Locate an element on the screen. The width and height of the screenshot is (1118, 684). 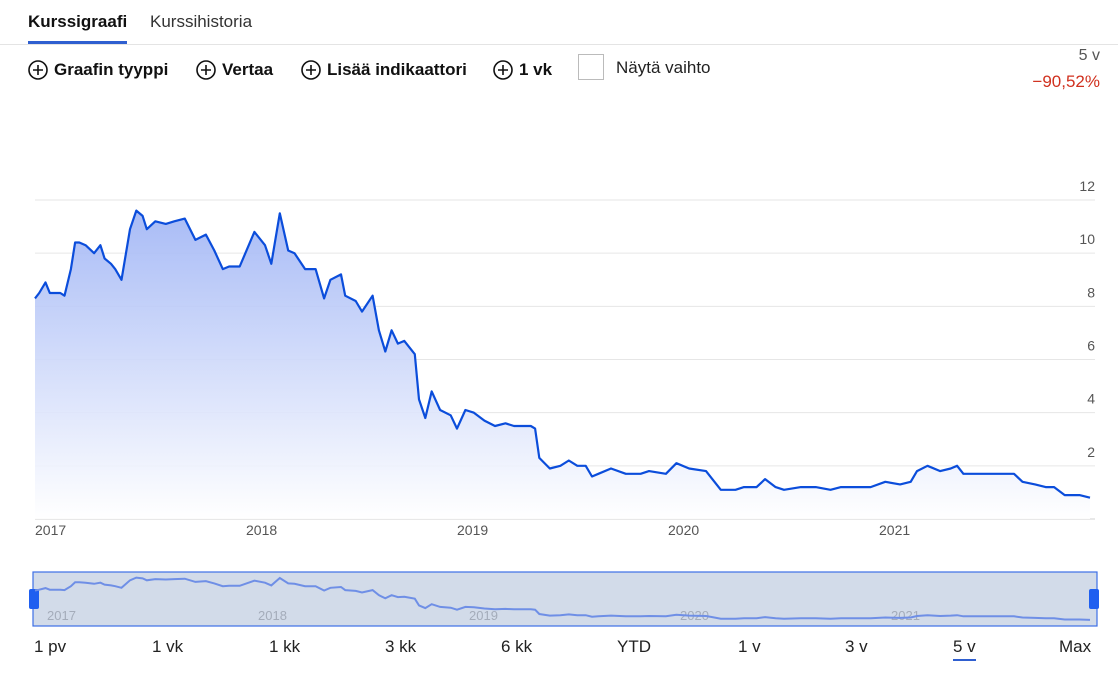
button-label: Lisää indikaattori is located at coordinates (397, 69).